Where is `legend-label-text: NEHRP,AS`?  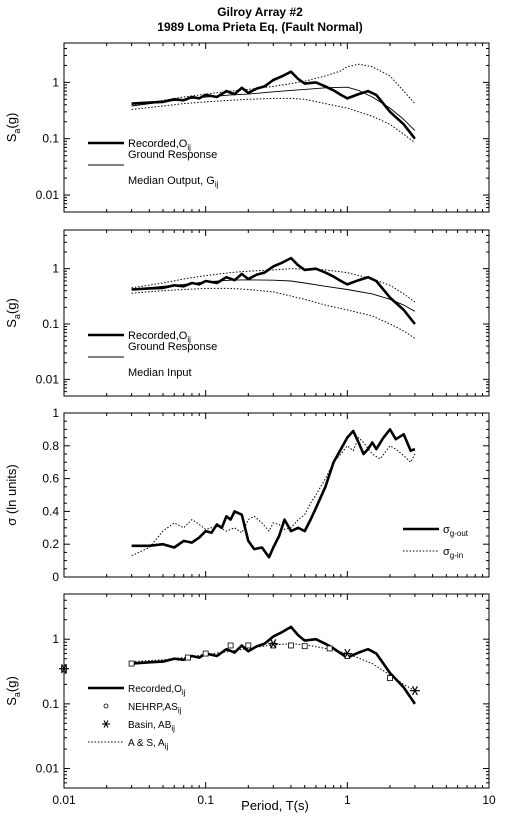 legend-label-text: NEHRP,AS is located at coordinates (153, 707).